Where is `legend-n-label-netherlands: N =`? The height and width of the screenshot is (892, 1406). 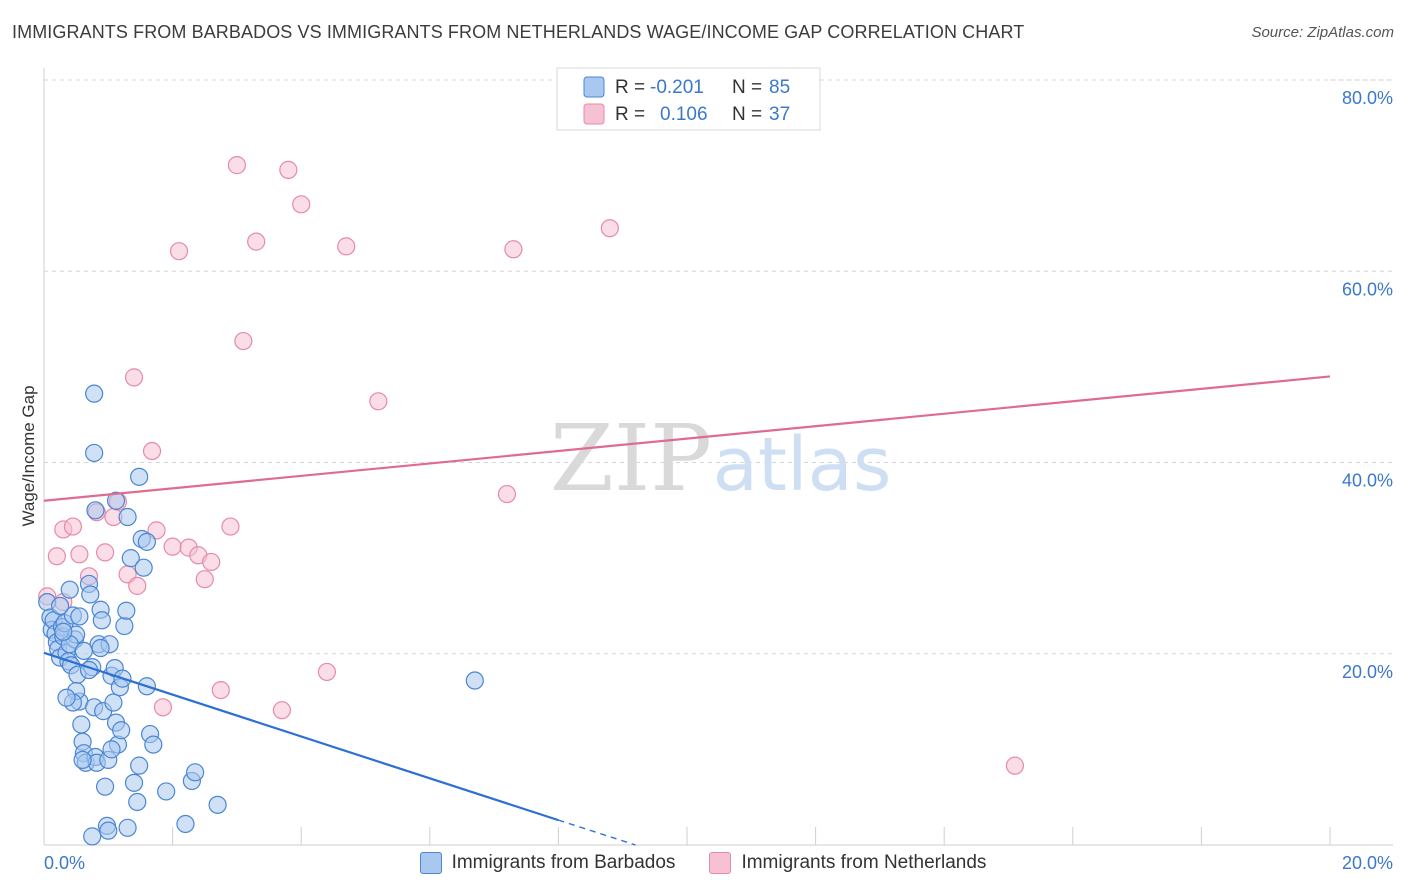
legend-n-label-netherlands: N = is located at coordinates (747, 114).